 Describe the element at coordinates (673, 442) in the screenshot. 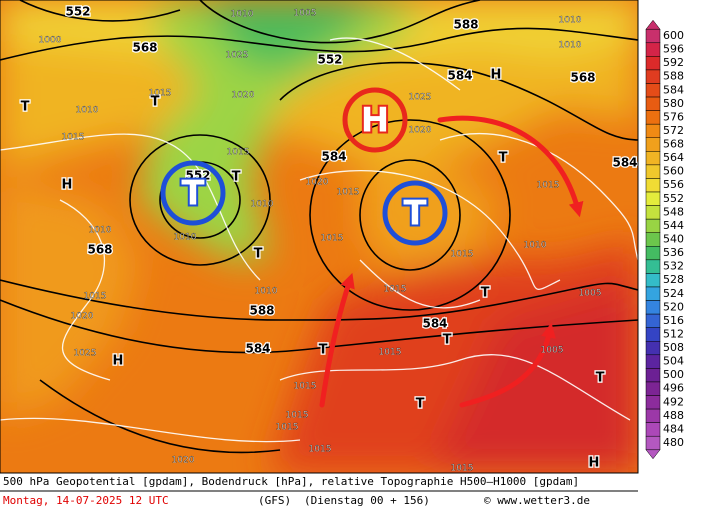

I see `colorbar-label: 480` at that location.